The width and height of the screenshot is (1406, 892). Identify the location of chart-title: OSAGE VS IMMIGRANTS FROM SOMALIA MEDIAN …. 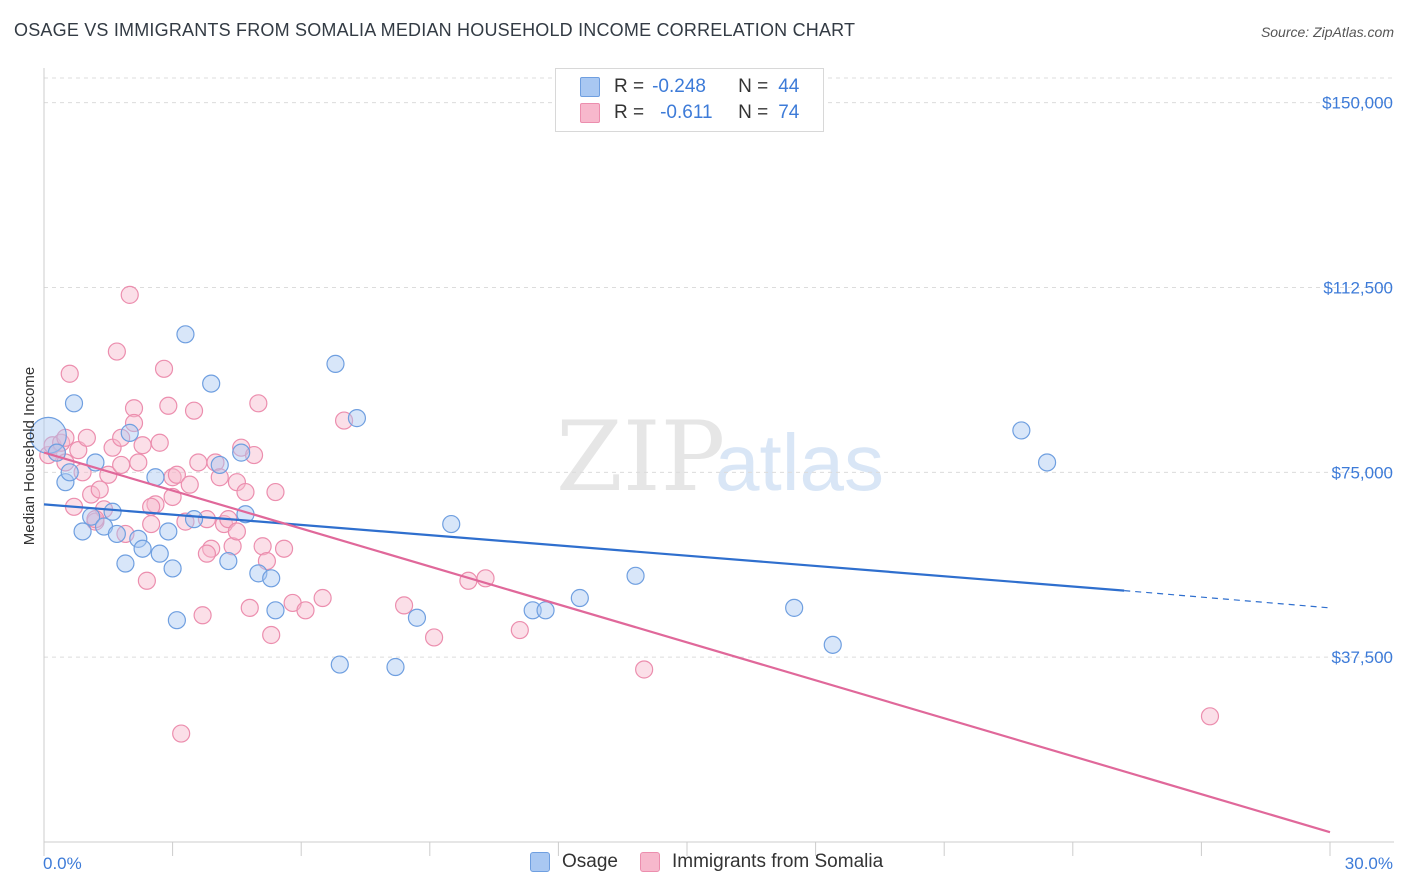
(435, 30).